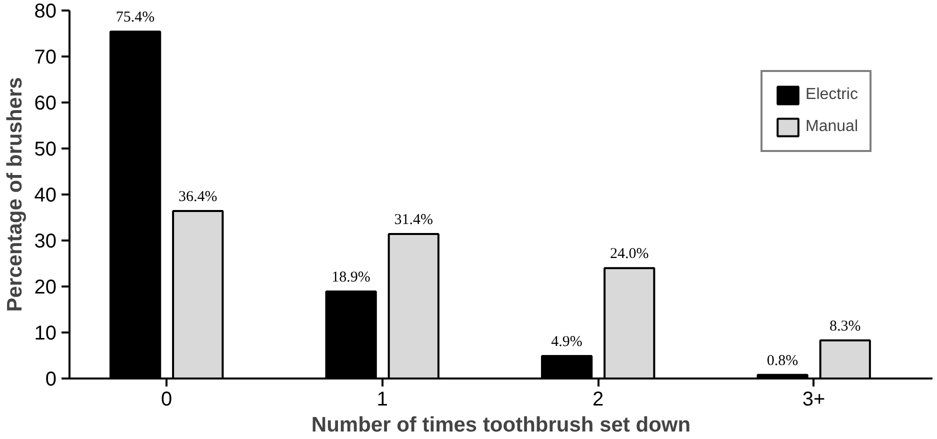 Image resolution: width=937 pixels, height=439 pixels. What do you see at coordinates (166, 399) in the screenshot?
I see `x-tick-label: 0` at bounding box center [166, 399].